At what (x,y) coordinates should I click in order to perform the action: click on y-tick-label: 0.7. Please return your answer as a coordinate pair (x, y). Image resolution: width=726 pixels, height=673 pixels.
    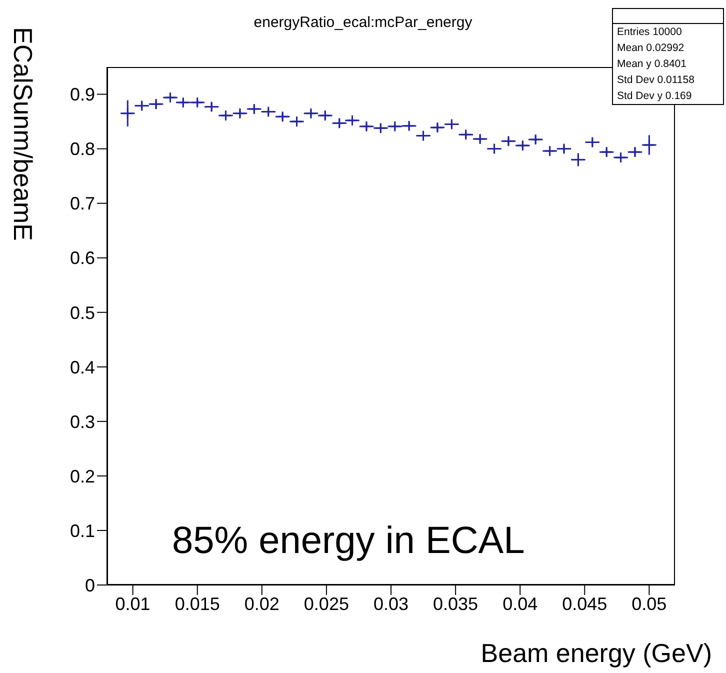
    Looking at the image, I should click on (82, 204).